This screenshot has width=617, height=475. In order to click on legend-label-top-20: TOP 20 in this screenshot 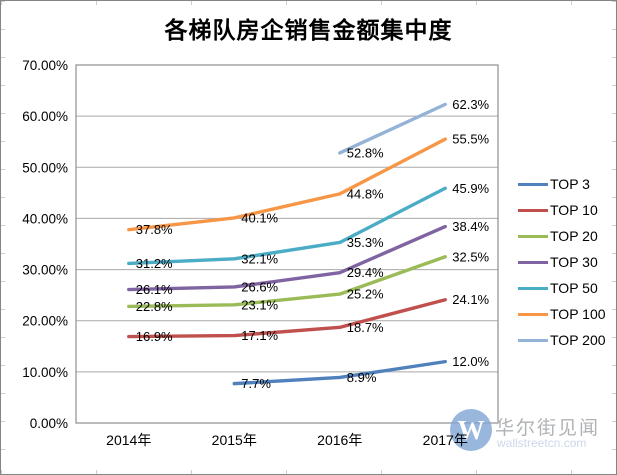, I will do `click(574, 236)`.